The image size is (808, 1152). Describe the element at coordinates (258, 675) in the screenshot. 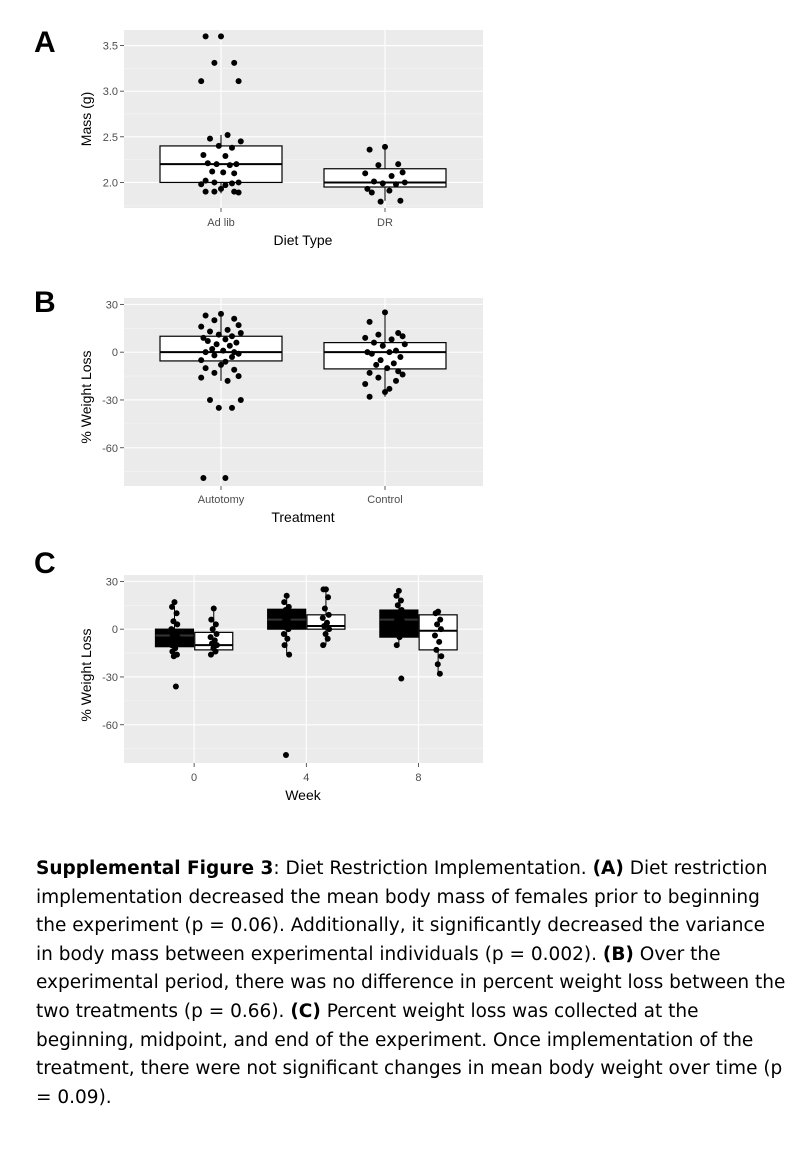

I see `panel-c: C -60 -30 0 30 0 4 8 Week % Weight Loss` at that location.